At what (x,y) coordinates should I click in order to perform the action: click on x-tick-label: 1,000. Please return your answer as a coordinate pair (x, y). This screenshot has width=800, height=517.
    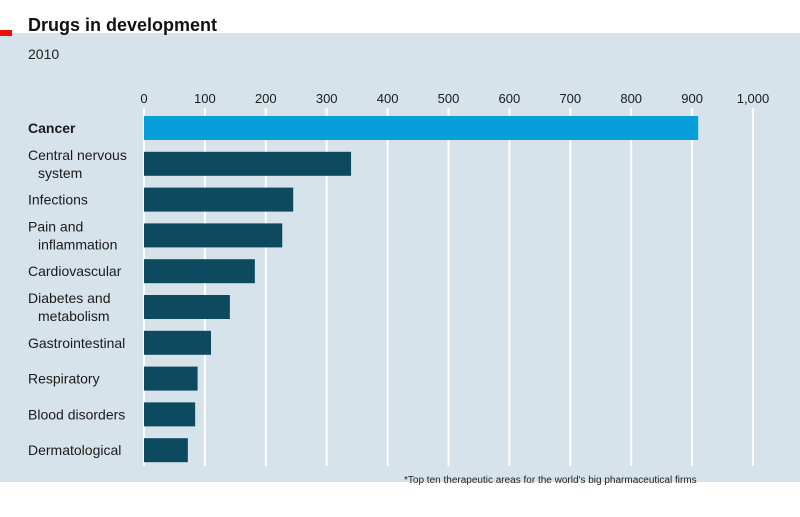
    Looking at the image, I should click on (753, 98).